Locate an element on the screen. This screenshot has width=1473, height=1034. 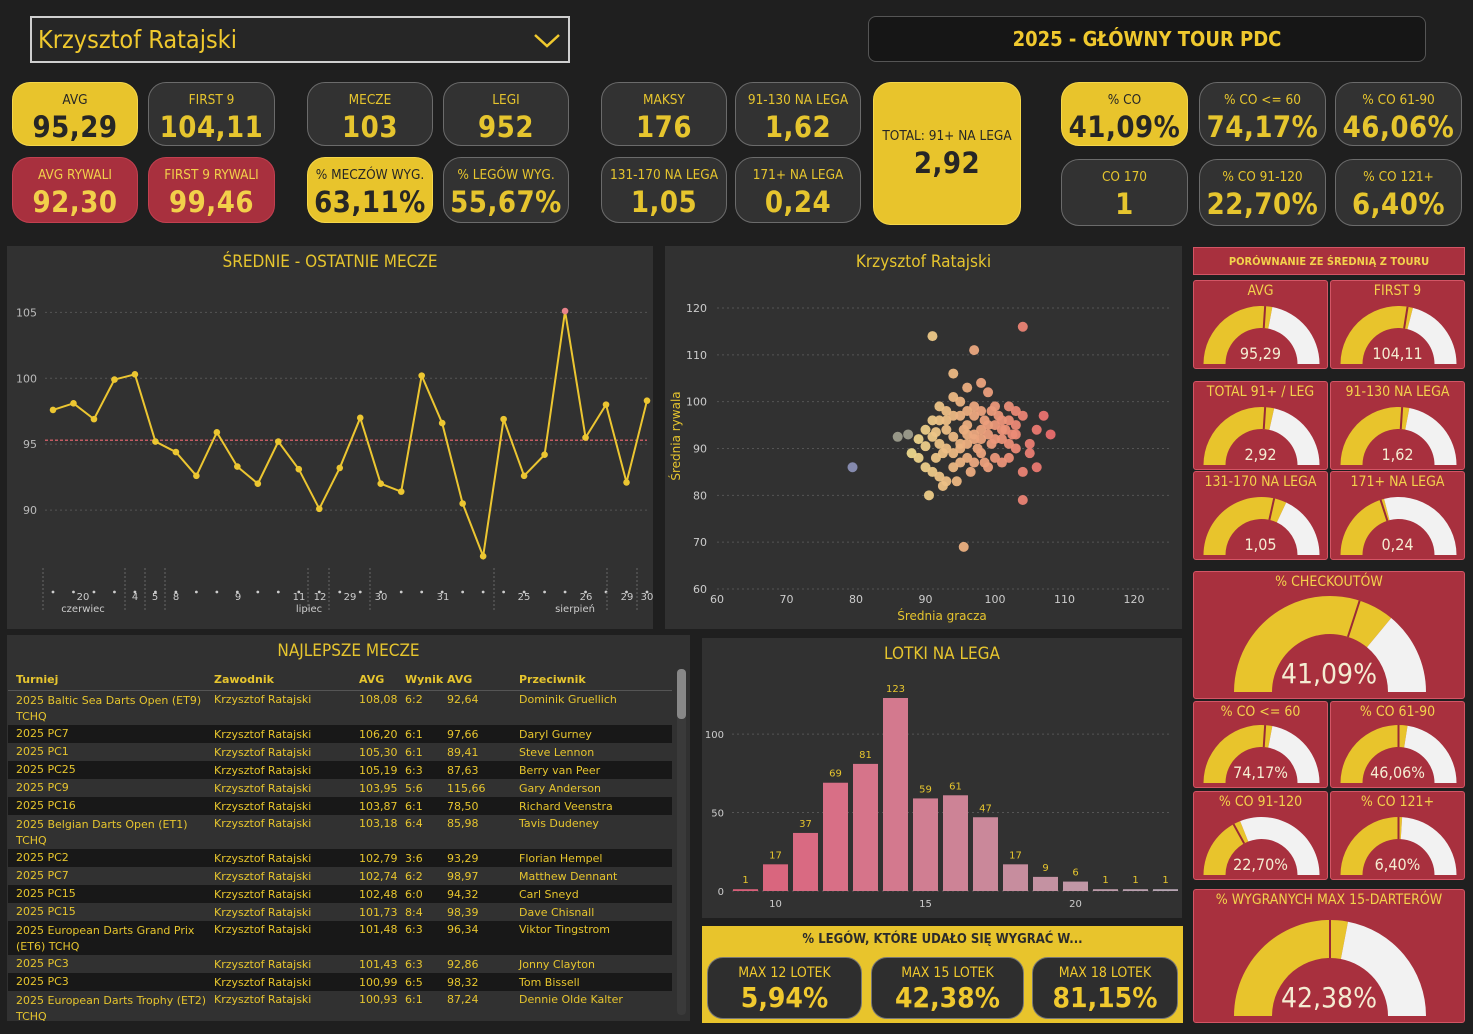
kpi-pco: % CO 41,09% is located at coordinates (1124, 114).